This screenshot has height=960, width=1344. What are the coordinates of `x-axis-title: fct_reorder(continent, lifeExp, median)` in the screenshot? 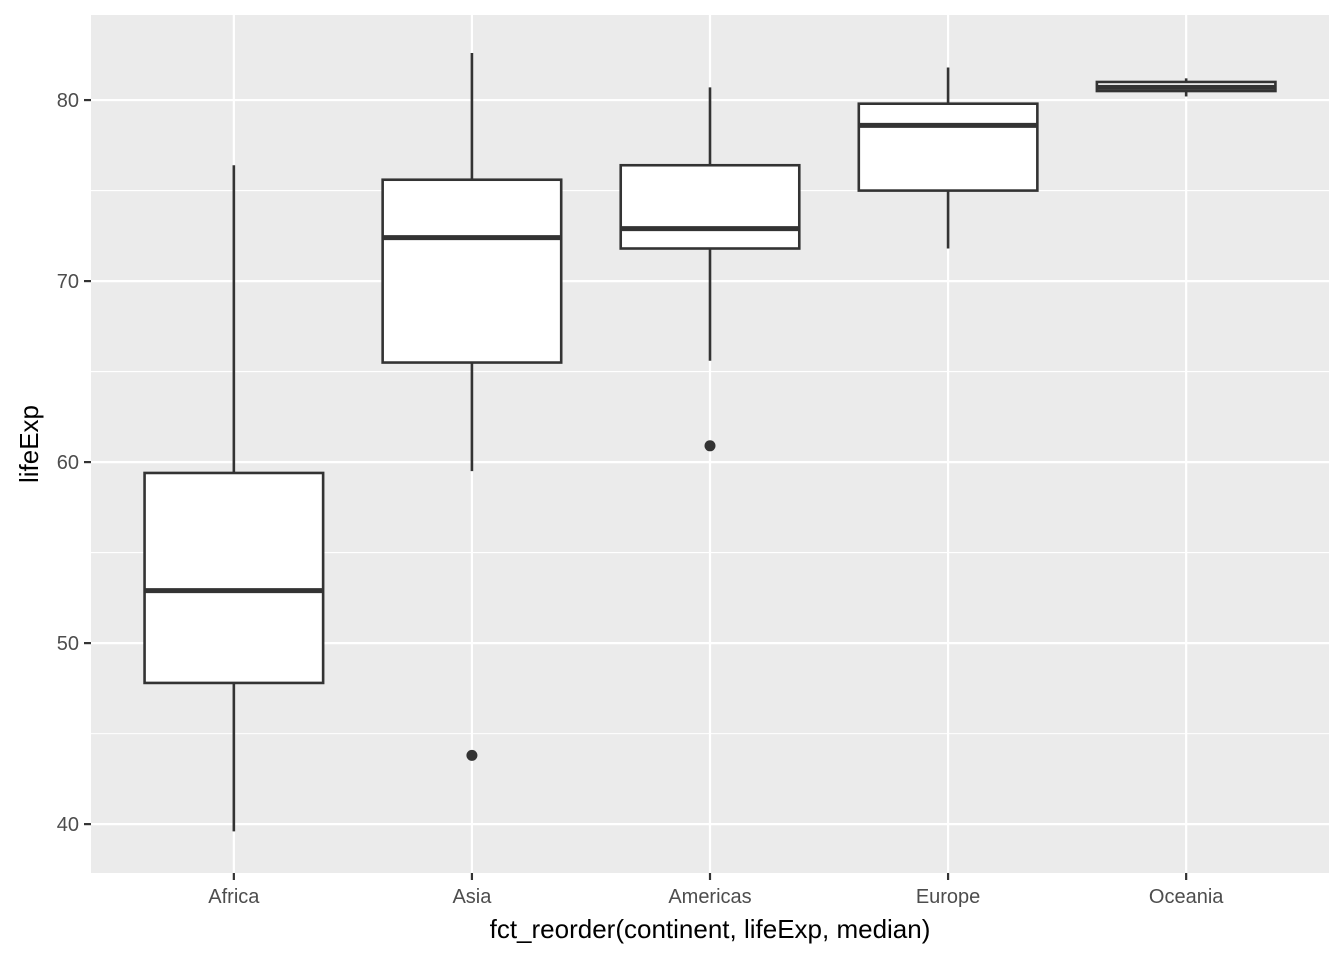 It's located at (710, 929).